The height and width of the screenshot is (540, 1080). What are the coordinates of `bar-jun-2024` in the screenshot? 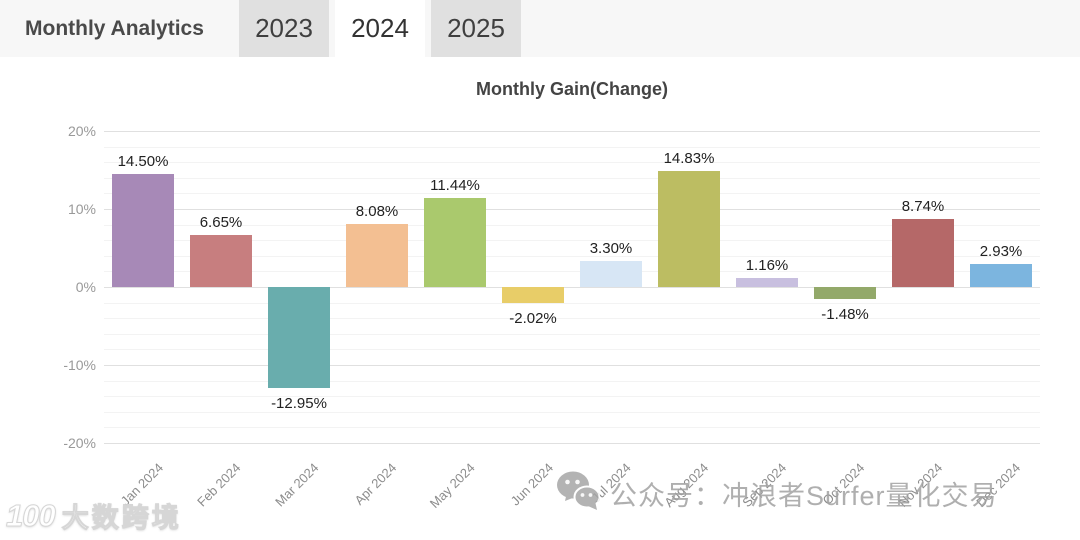 It's located at (533, 295).